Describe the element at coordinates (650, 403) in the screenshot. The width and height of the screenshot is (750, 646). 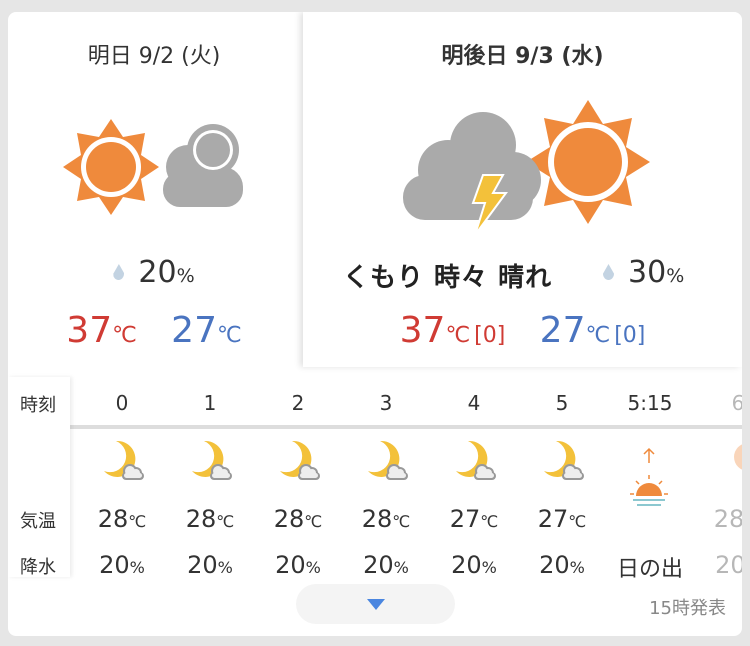
I see `hour-time: 5:15` at that location.